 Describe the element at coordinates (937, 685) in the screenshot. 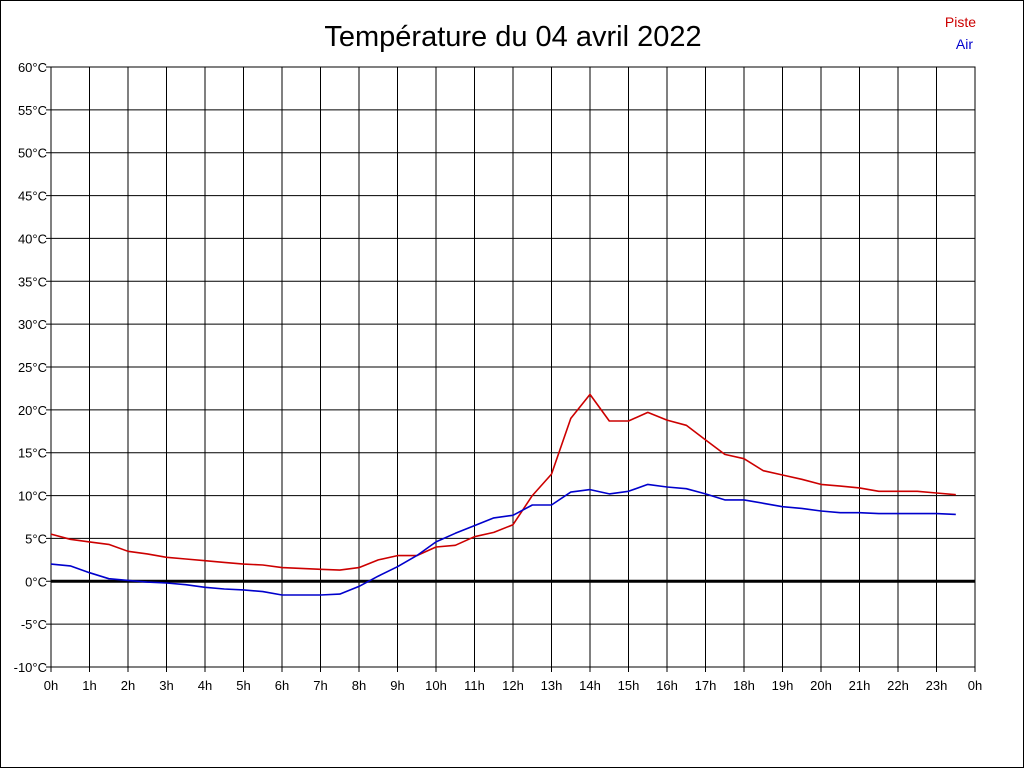

I see `x-tick-label: 23h` at that location.